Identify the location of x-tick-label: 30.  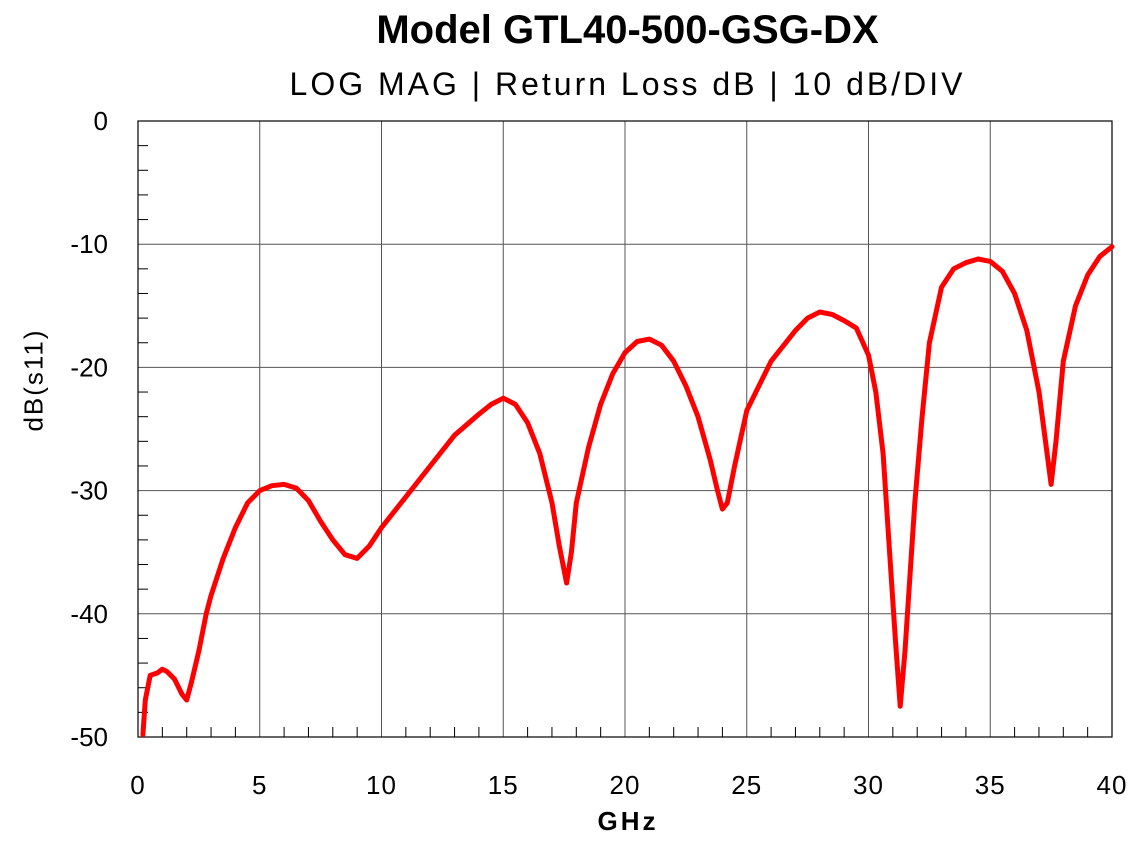
(868, 785).